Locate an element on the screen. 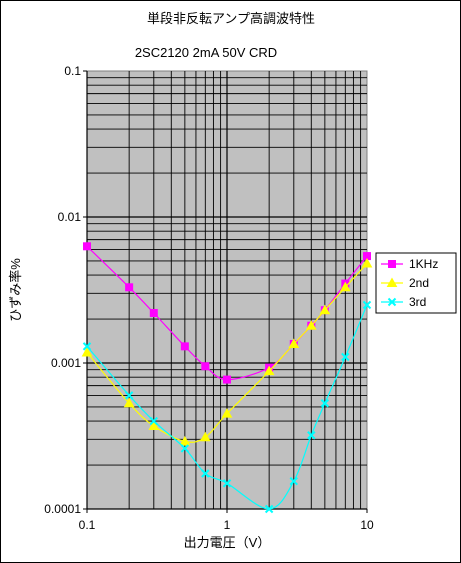 The height and width of the screenshot is (563, 461). y-tick-label: 0.001 is located at coordinates (66, 363).